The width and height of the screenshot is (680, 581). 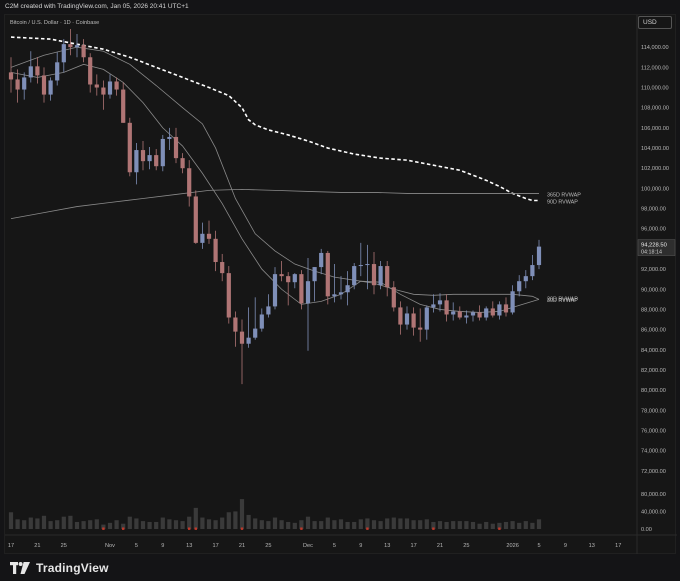 I want to click on currency-button: USD, so click(x=655, y=22).